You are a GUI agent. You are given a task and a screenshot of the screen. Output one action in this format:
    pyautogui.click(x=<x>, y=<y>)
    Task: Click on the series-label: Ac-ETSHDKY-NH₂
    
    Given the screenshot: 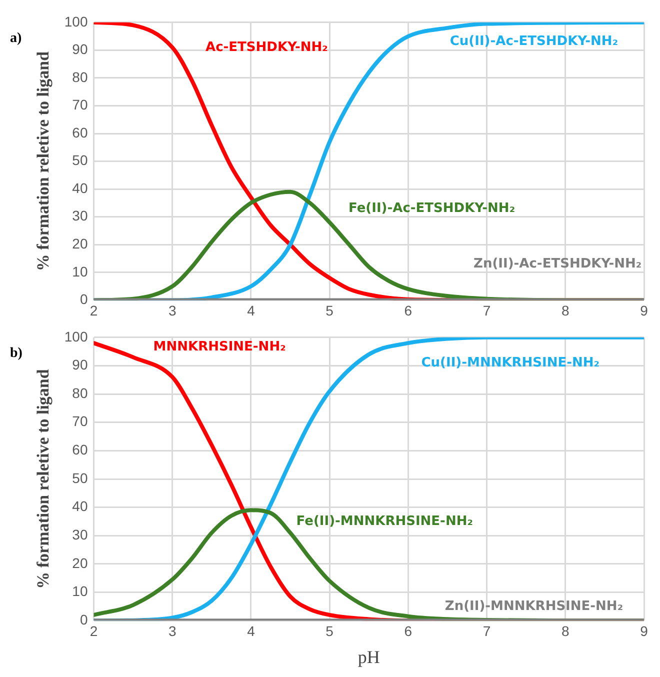 What is the action you would take?
    pyautogui.click(x=267, y=47)
    